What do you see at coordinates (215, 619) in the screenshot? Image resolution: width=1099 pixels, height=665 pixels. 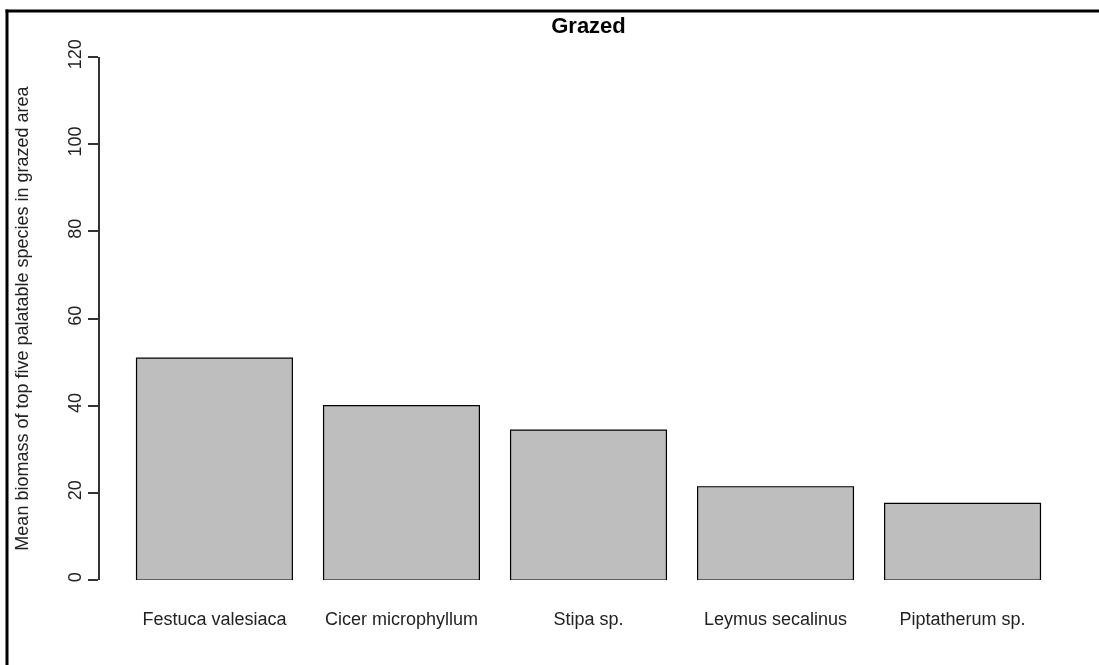 I see `x-tick-label: Festuca valesiaca` at bounding box center [215, 619].